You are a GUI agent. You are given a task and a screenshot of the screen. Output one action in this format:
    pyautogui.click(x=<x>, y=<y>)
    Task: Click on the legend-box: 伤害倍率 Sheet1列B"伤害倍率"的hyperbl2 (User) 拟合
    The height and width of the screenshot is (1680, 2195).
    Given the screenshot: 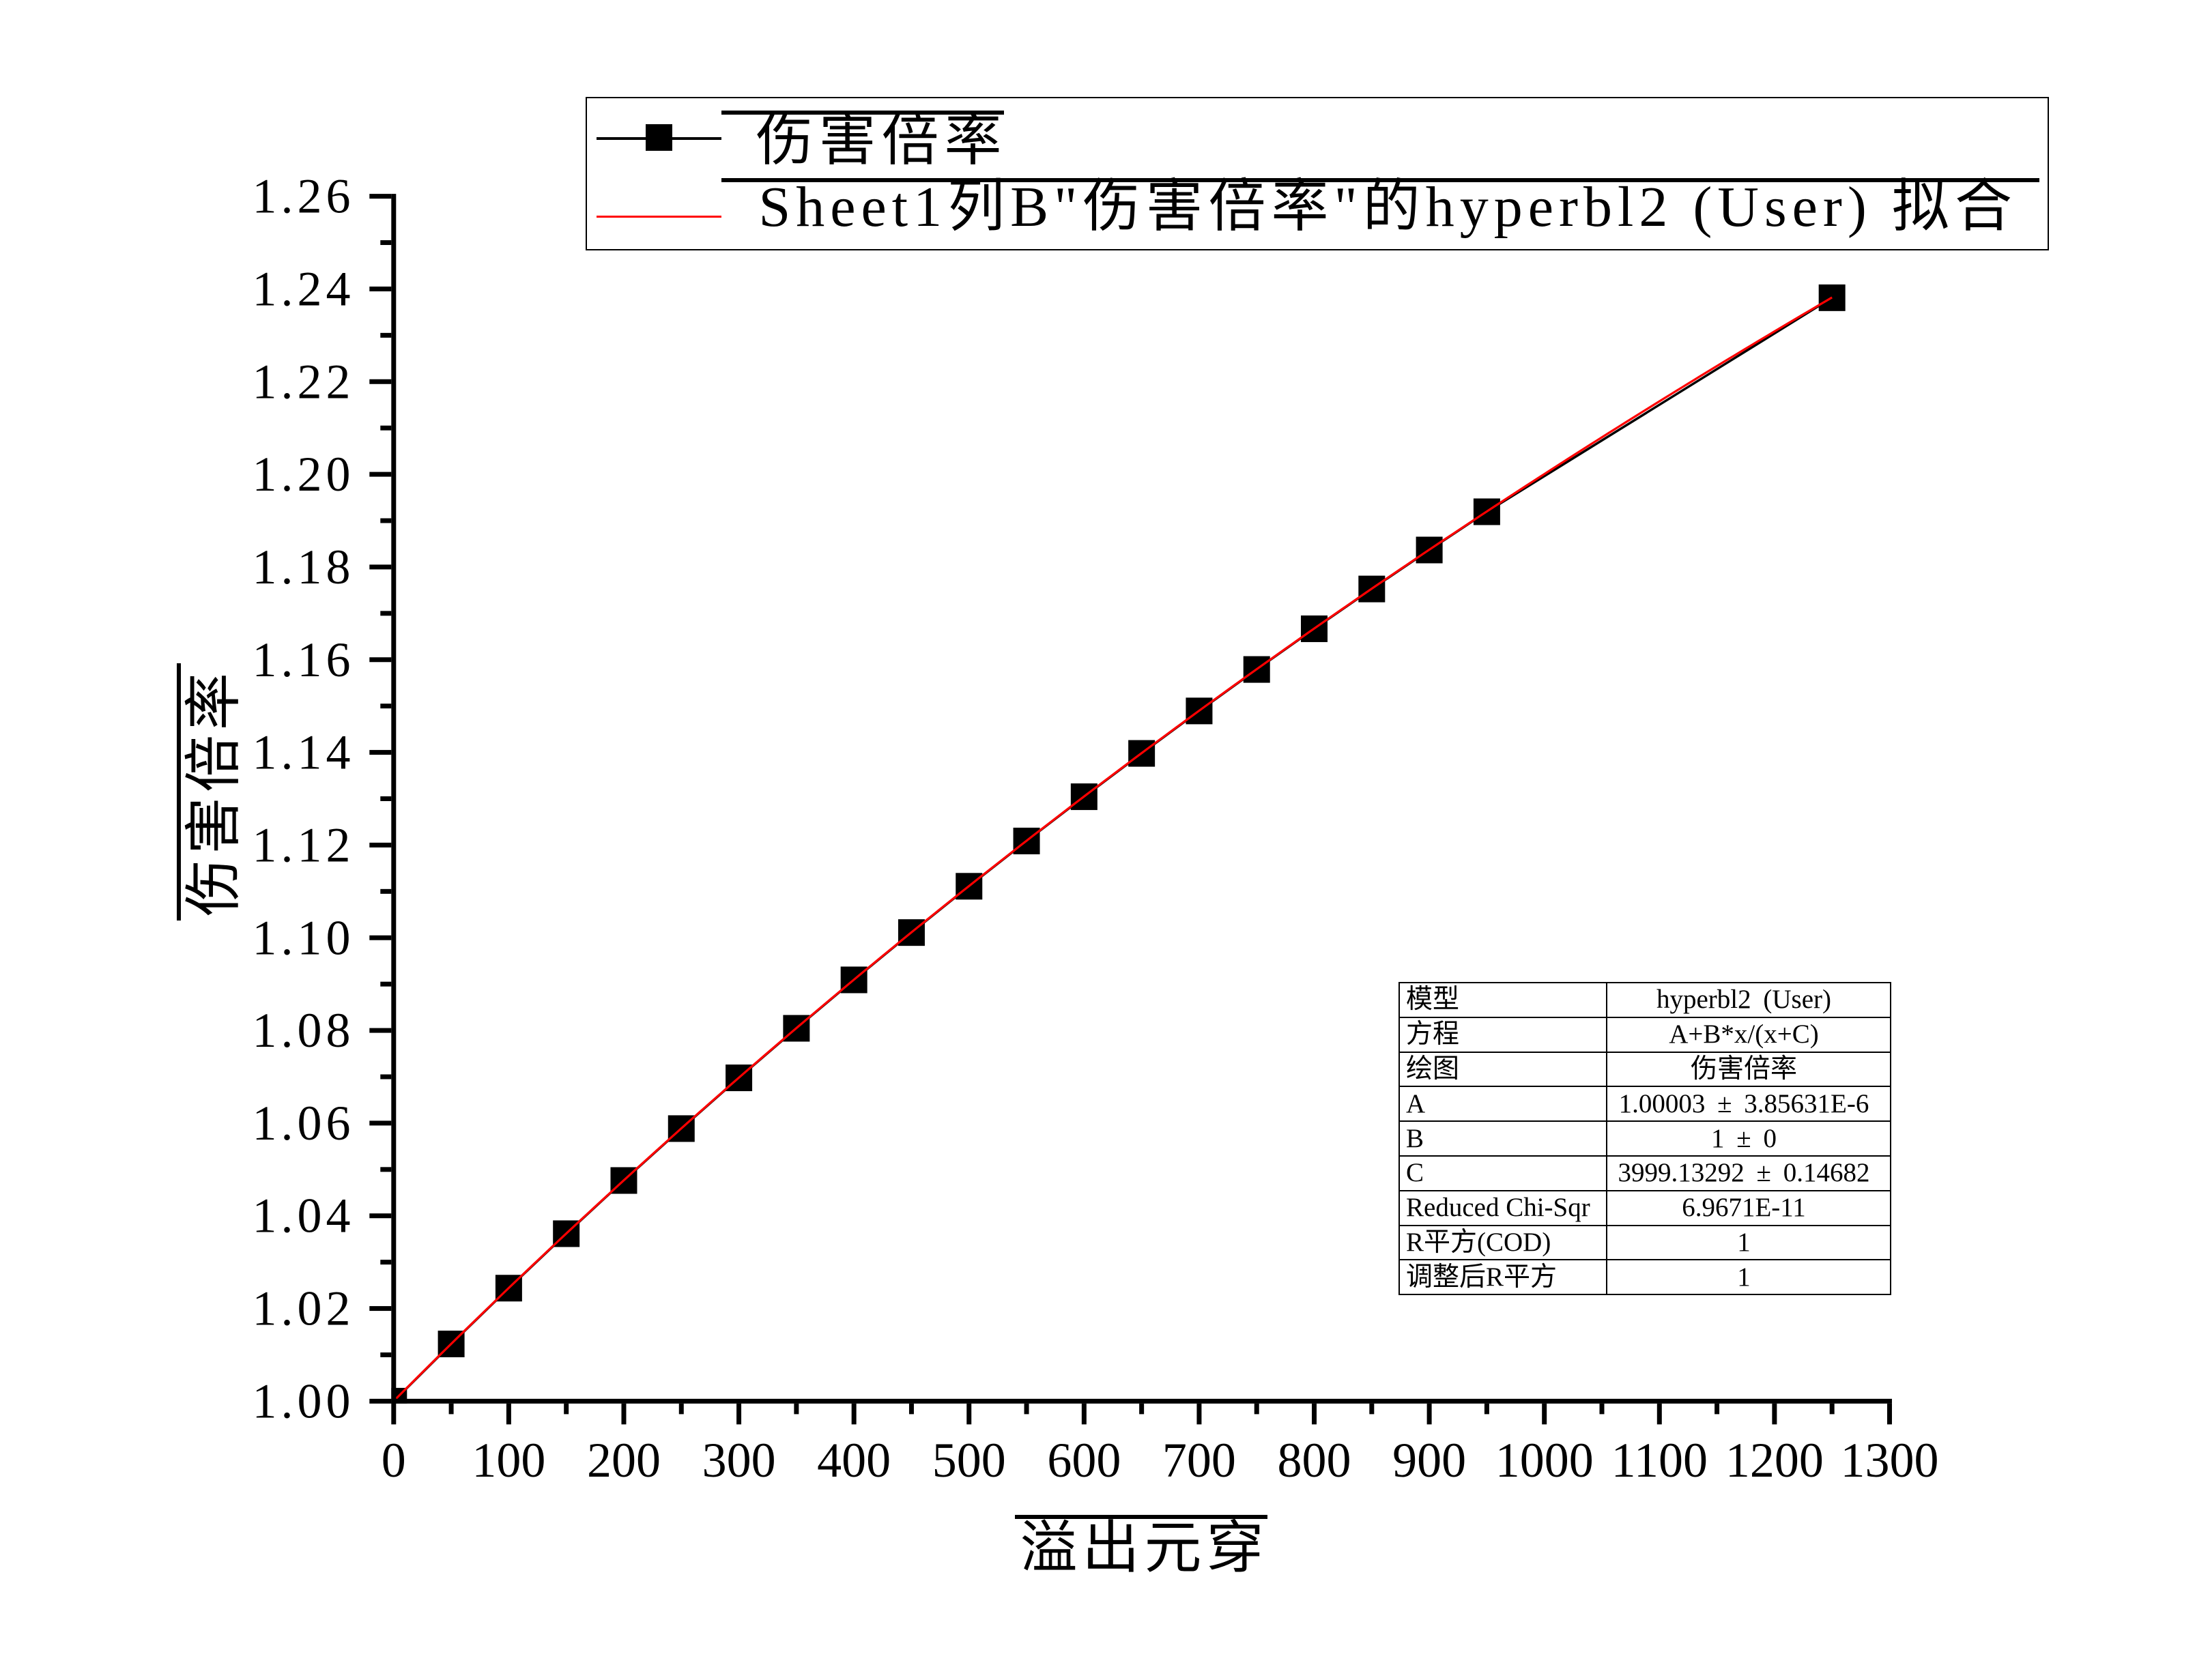 What is the action you would take?
    pyautogui.click(x=1318, y=173)
    